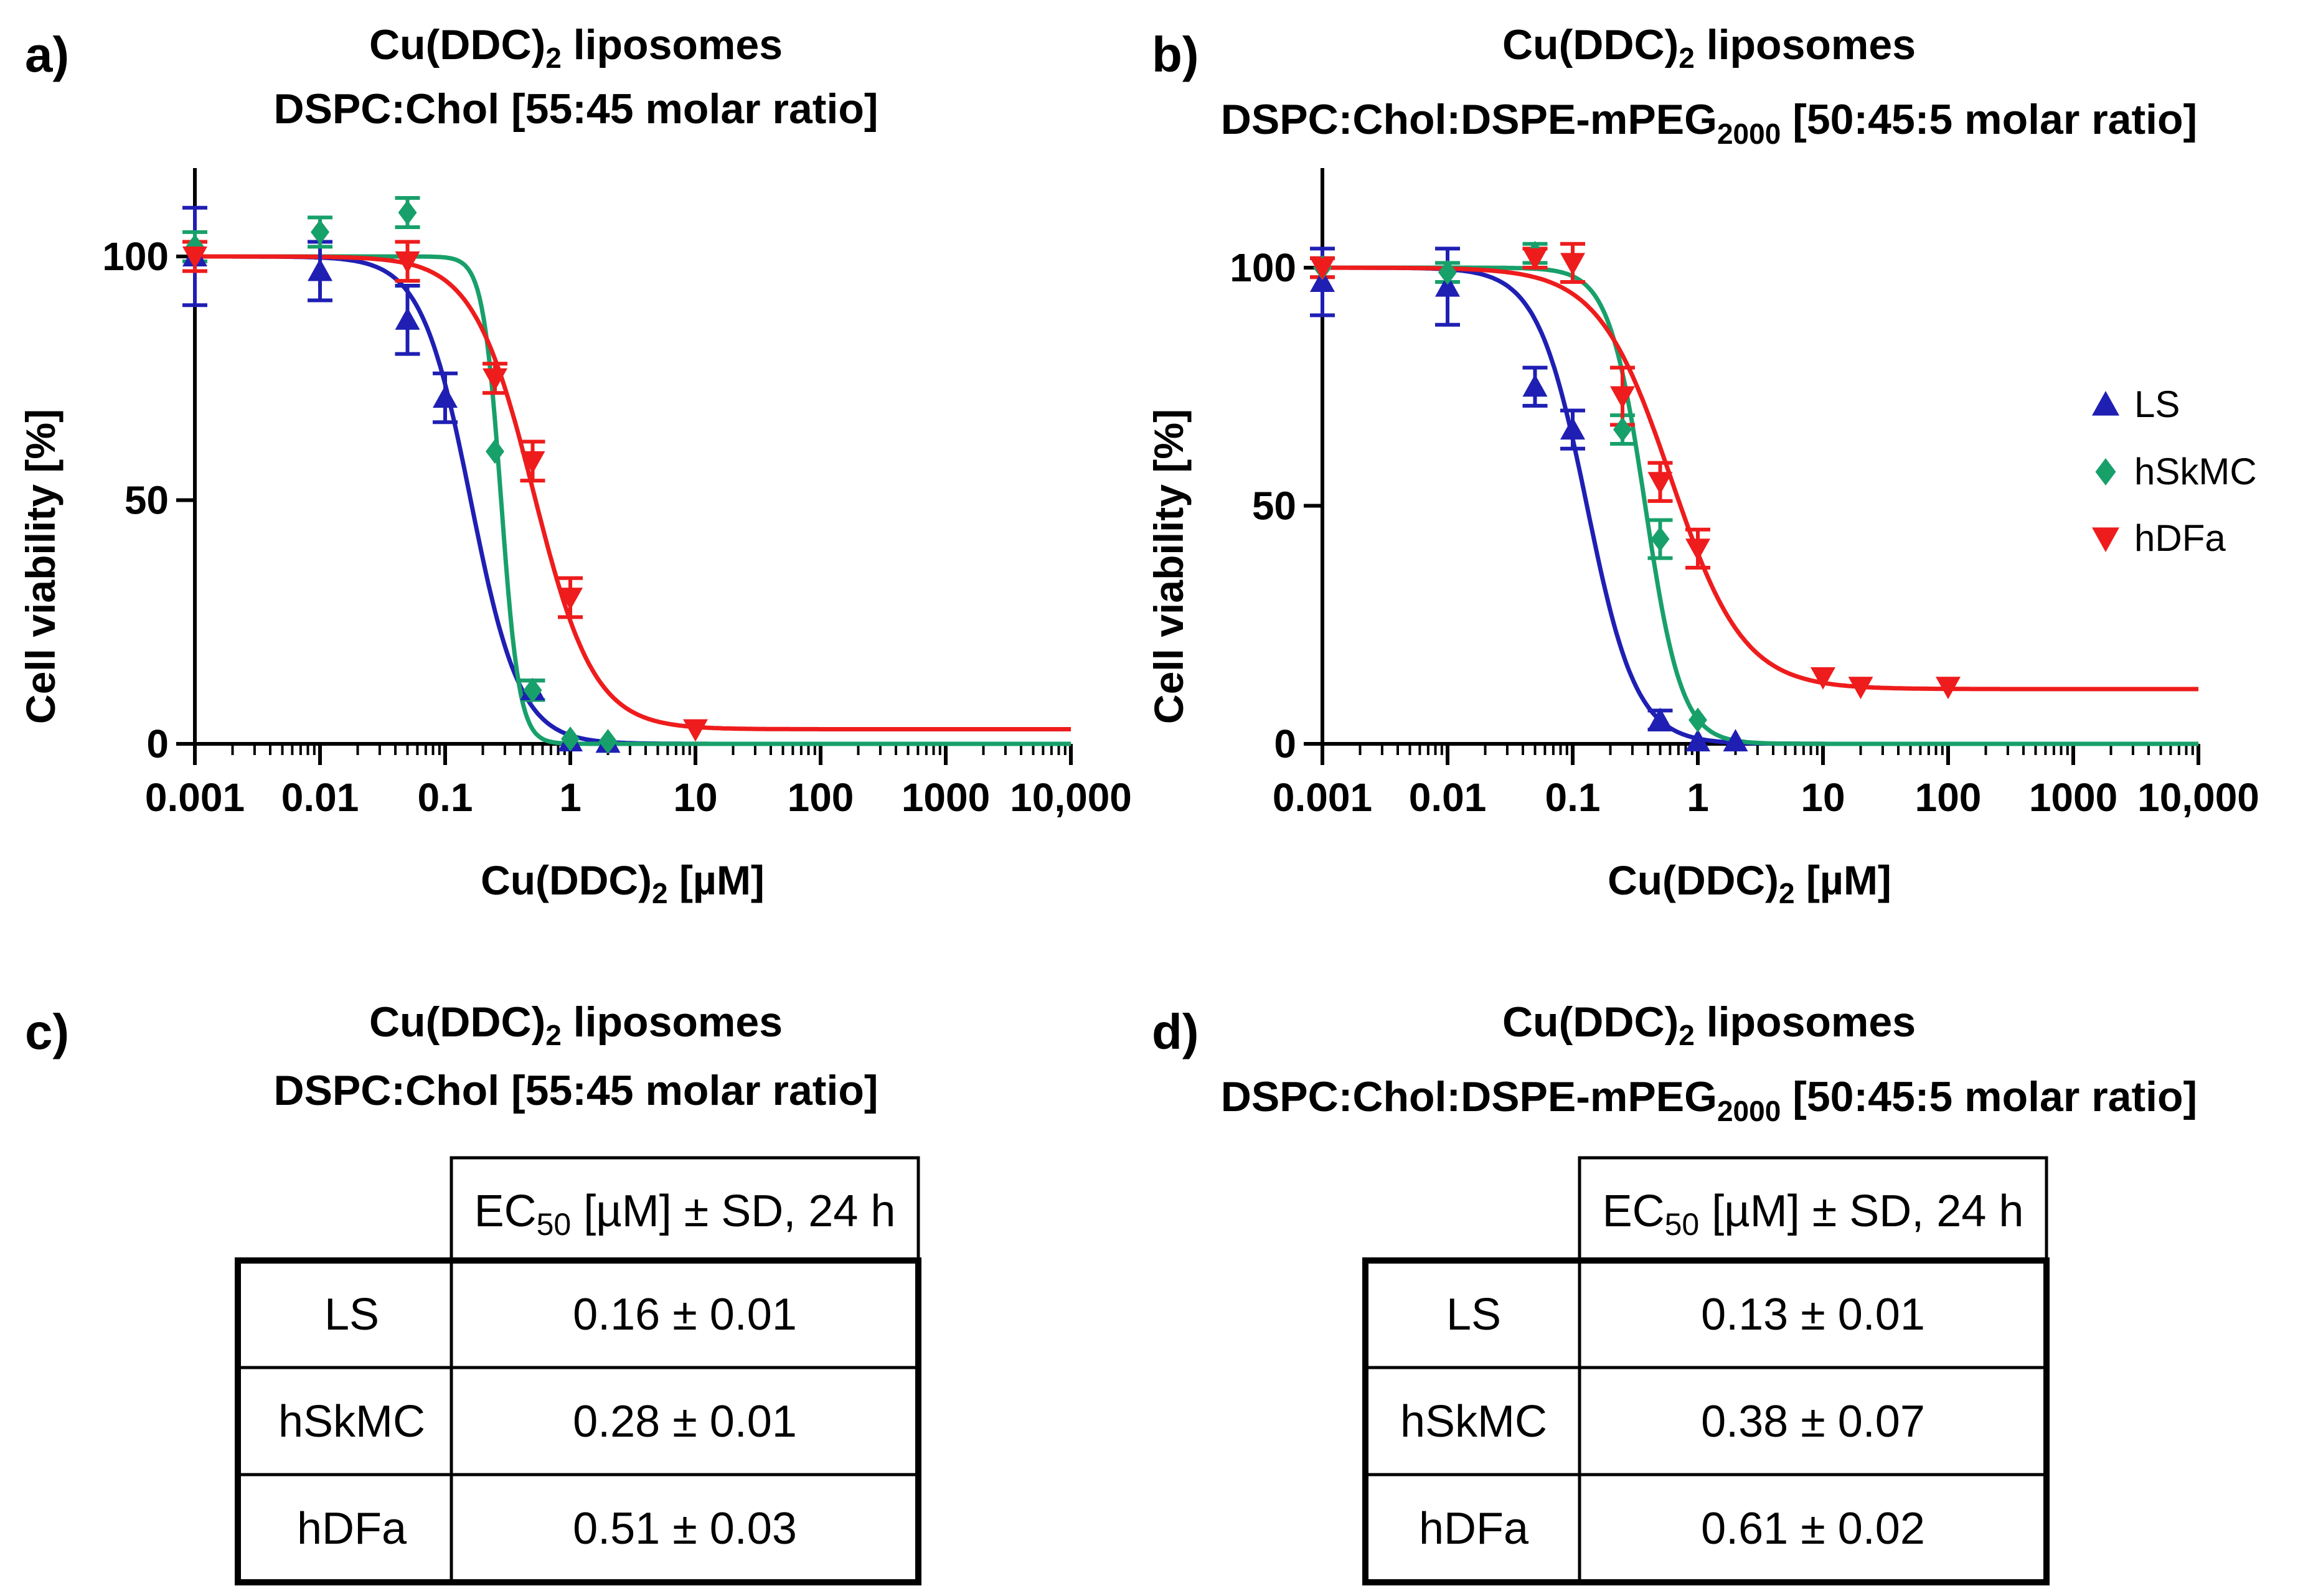  I want to click on table-d-header: EC50 [µM] ± SD, 24 h, so click(1813, 1214).